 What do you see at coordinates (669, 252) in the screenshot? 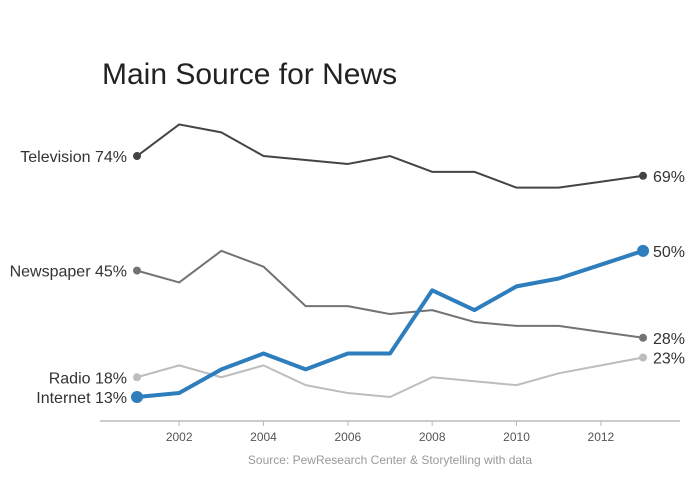
I see `end-label-internet: 50%` at bounding box center [669, 252].